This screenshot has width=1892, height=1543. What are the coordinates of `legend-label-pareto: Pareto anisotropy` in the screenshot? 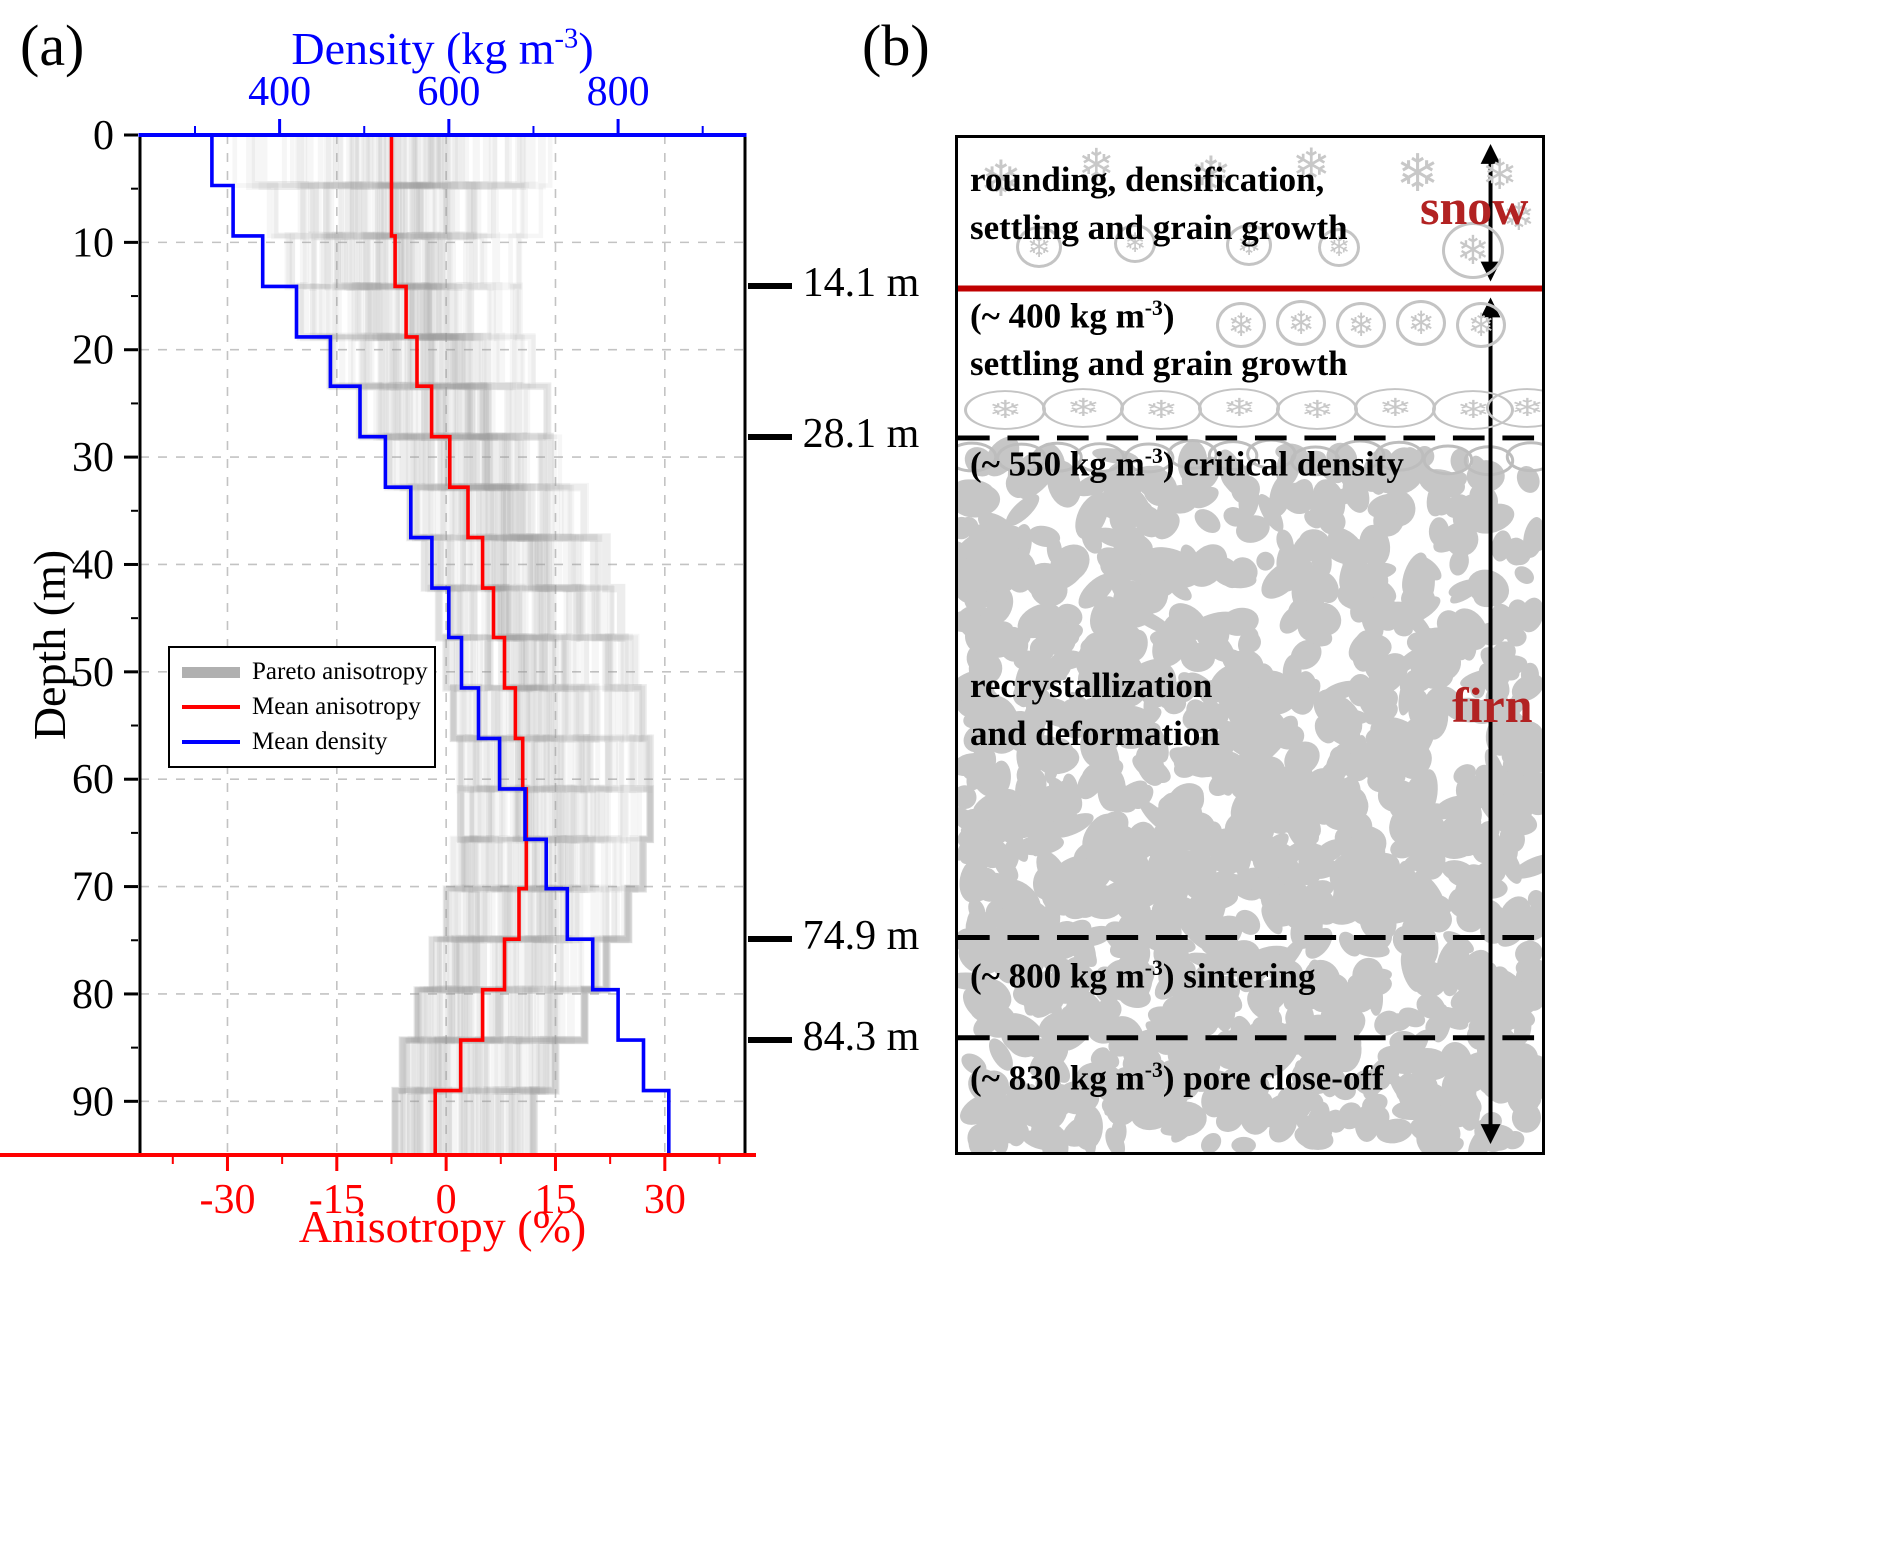 It's located at (340, 671).